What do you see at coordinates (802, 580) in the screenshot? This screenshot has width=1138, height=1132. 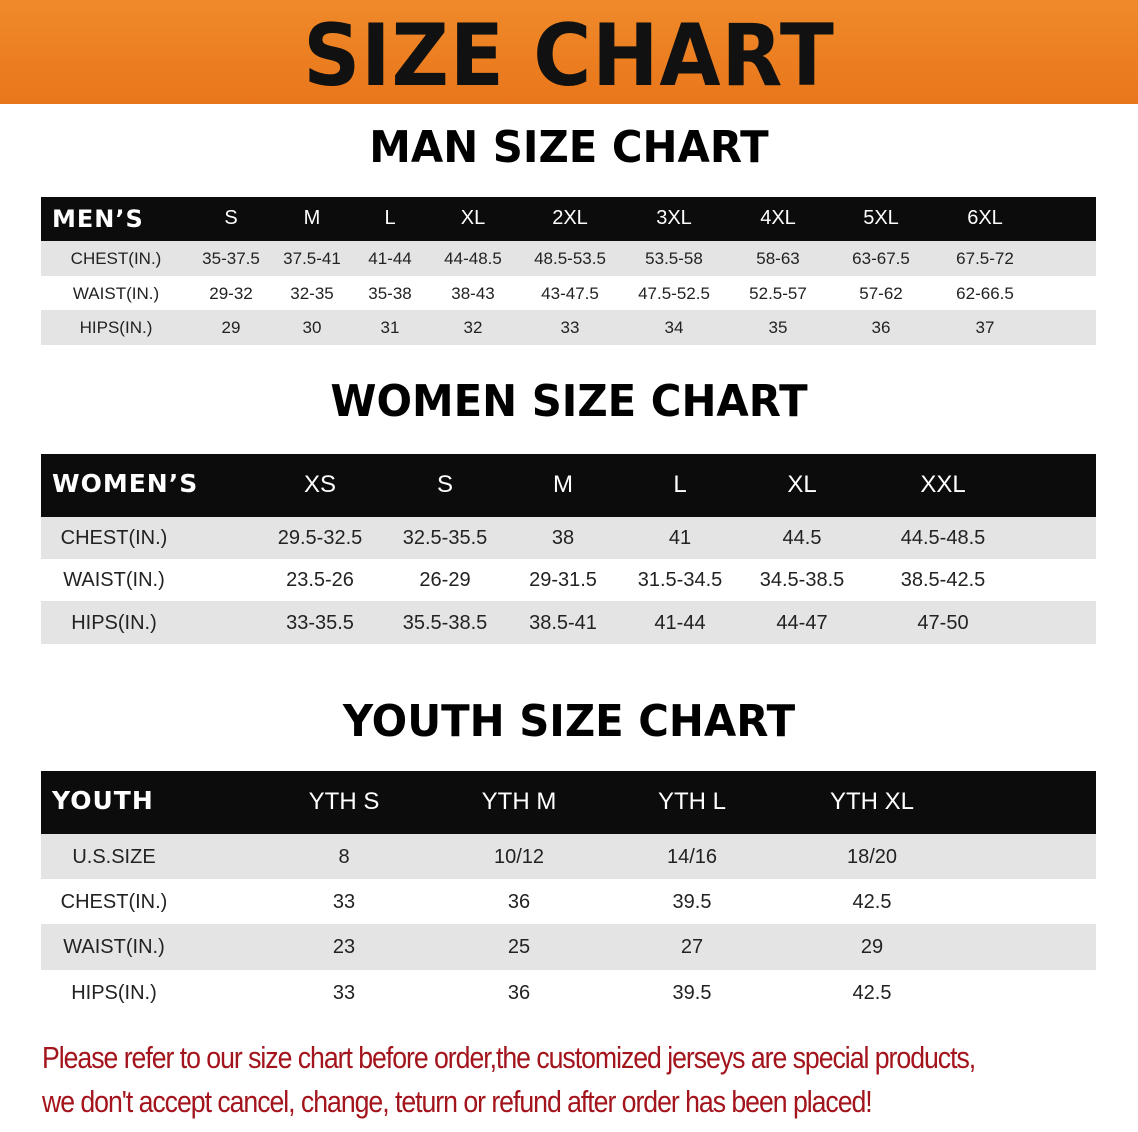 I see `table-cell: 34.5-38.5` at bounding box center [802, 580].